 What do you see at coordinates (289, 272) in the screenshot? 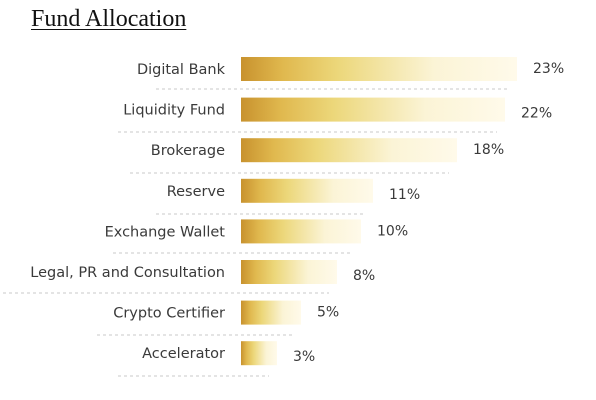
I see `bar-legal-pr-and-consultation` at bounding box center [289, 272].